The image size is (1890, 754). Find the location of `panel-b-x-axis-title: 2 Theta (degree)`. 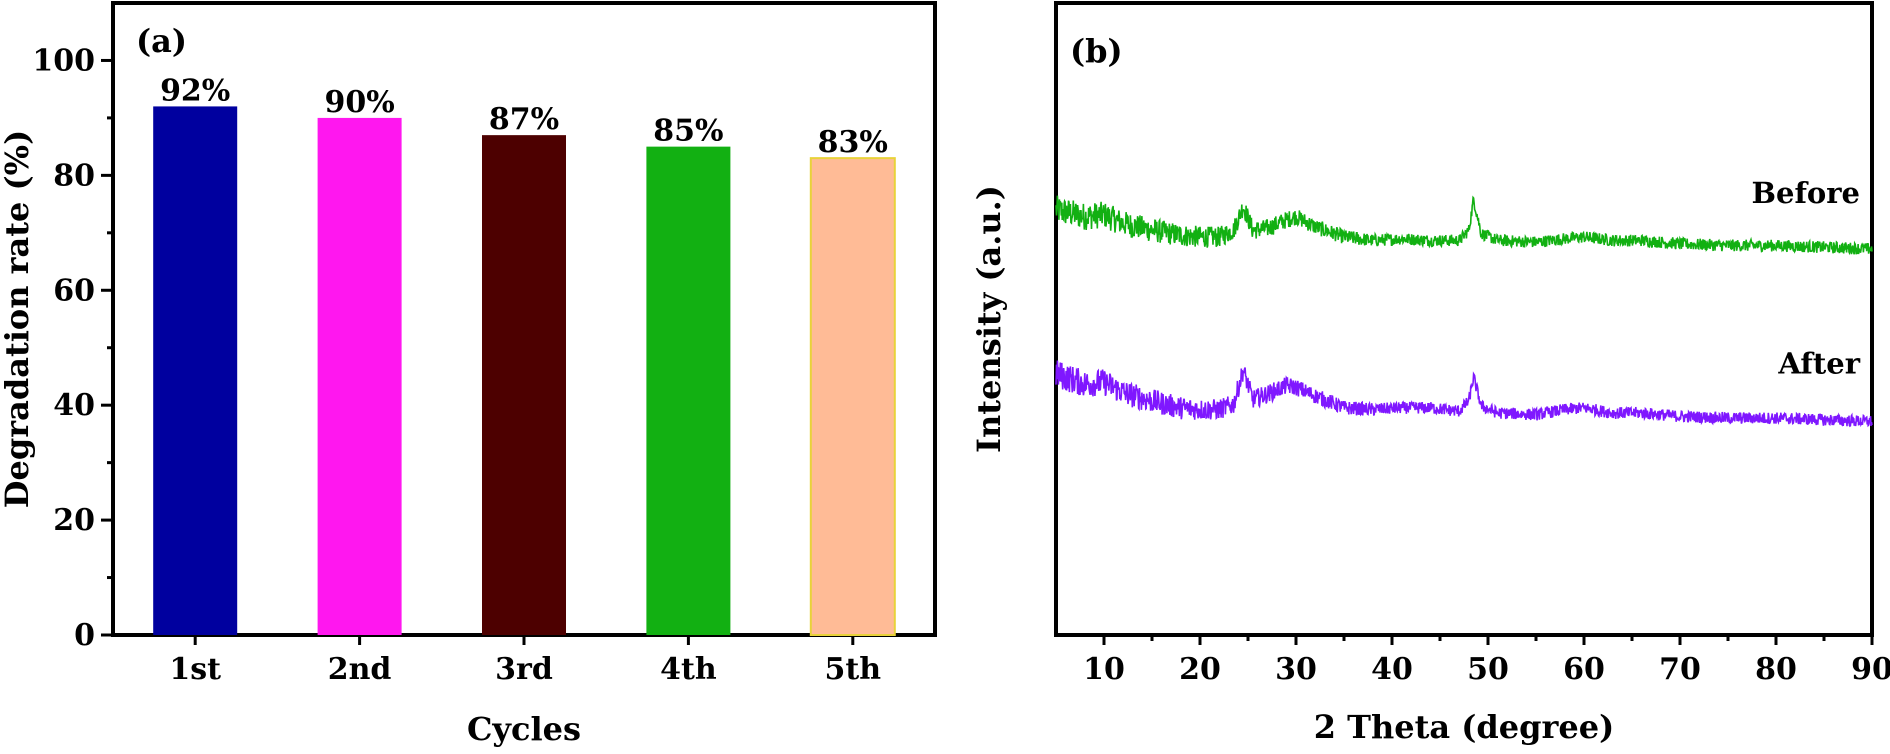

panel-b-x-axis-title: 2 Theta (degree) is located at coordinates (1464, 727).